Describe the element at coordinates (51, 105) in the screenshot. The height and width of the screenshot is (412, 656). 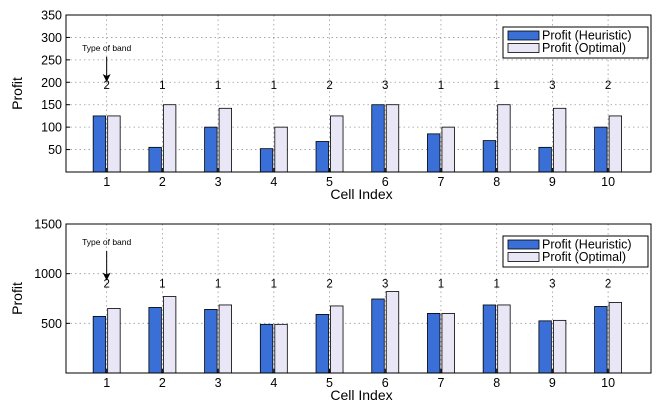
I see `y-tick-label: 150` at that location.